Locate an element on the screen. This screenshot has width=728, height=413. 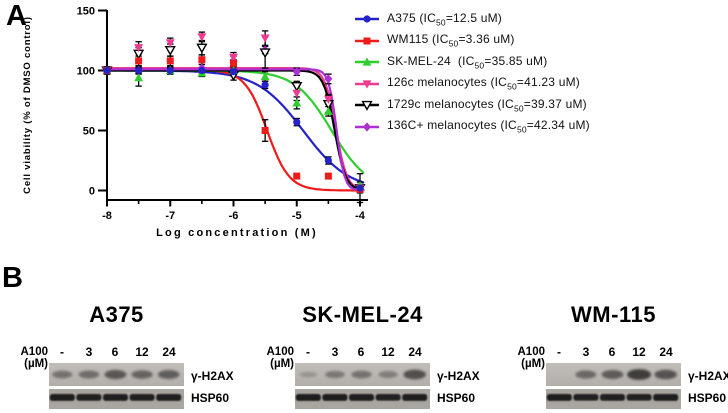
blot-title: WM-115 is located at coordinates (613, 314).